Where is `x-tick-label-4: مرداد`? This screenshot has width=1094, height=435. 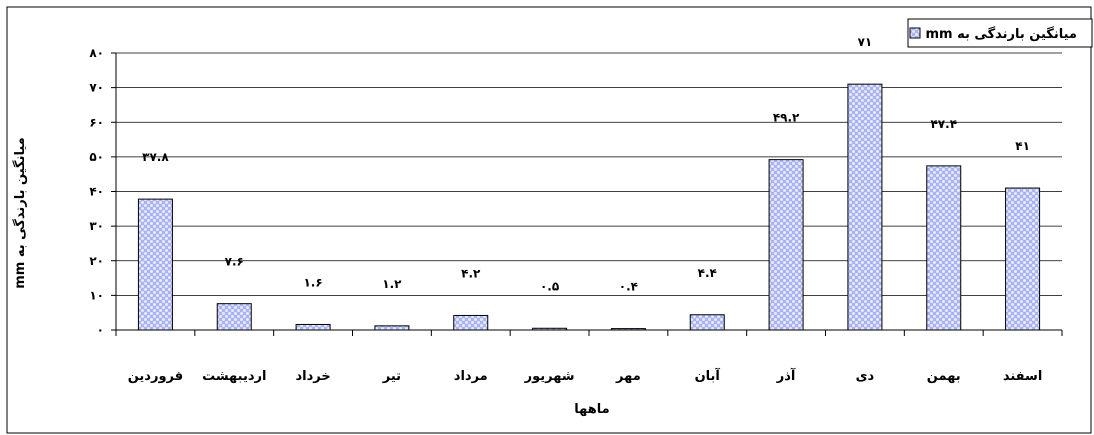
x-tick-label-4: مرداد is located at coordinates (471, 376).